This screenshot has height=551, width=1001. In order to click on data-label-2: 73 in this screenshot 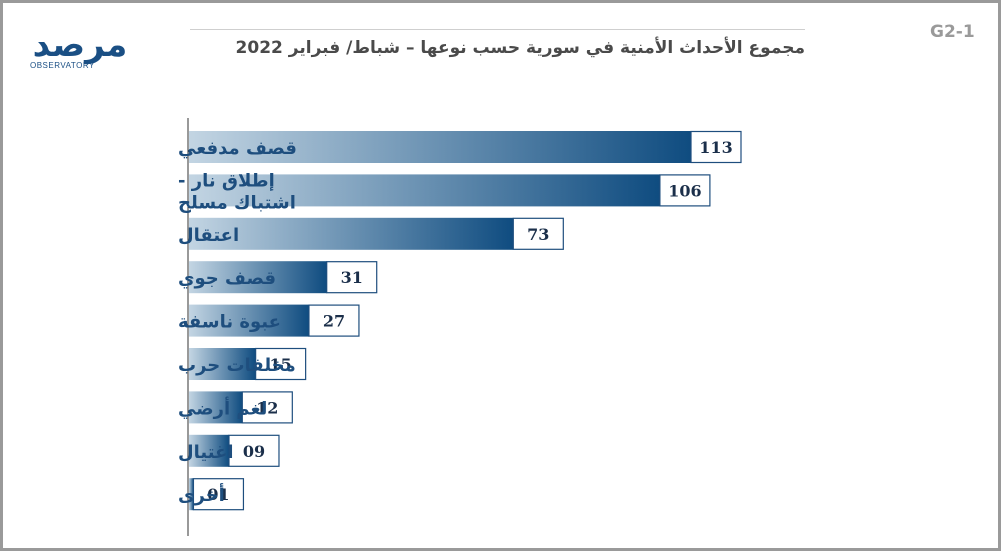, I will do `click(538, 234)`.